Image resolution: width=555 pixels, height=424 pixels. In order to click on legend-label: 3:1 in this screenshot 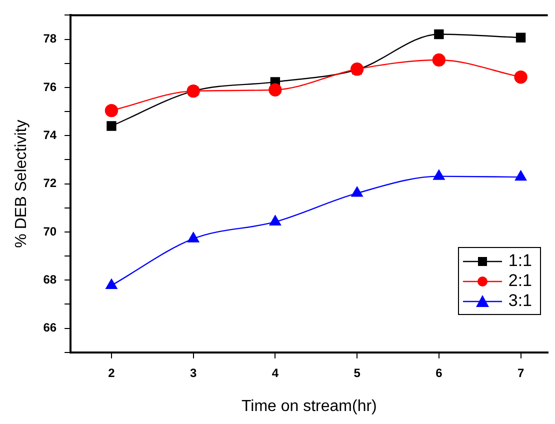, I will do `click(520, 301)`.